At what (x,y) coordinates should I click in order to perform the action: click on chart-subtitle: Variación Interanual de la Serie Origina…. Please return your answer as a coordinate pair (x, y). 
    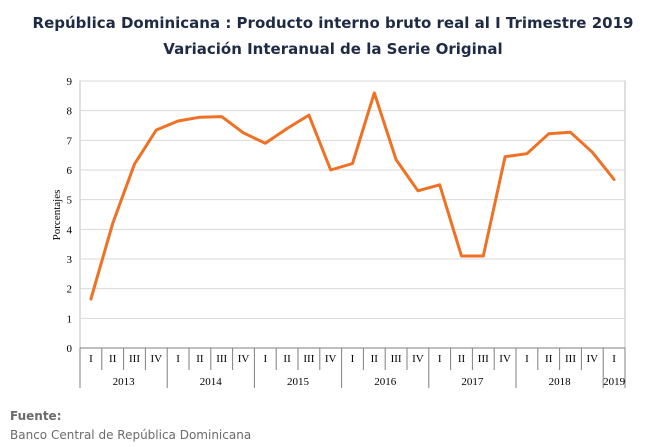
    Looking at the image, I should click on (333, 49).